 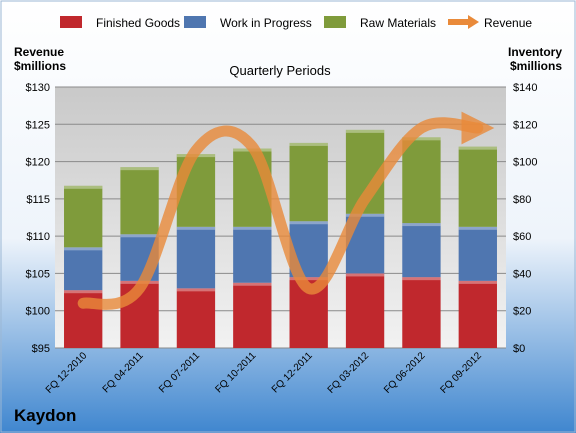 What do you see at coordinates (38, 88) in the screenshot?
I see `left-tick-label: $130` at bounding box center [38, 88].